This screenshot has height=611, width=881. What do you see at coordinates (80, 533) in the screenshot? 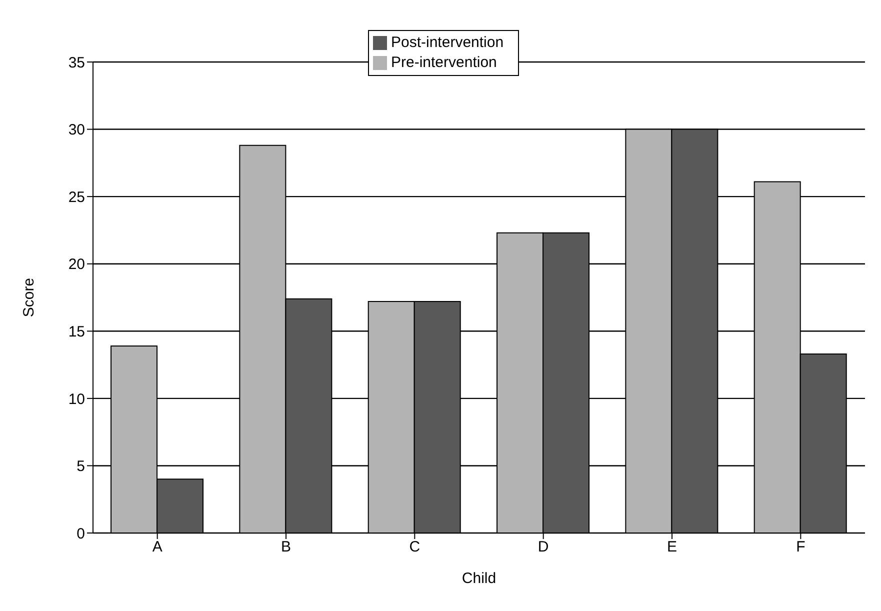
I see `y-tick-label: 0` at bounding box center [80, 533].